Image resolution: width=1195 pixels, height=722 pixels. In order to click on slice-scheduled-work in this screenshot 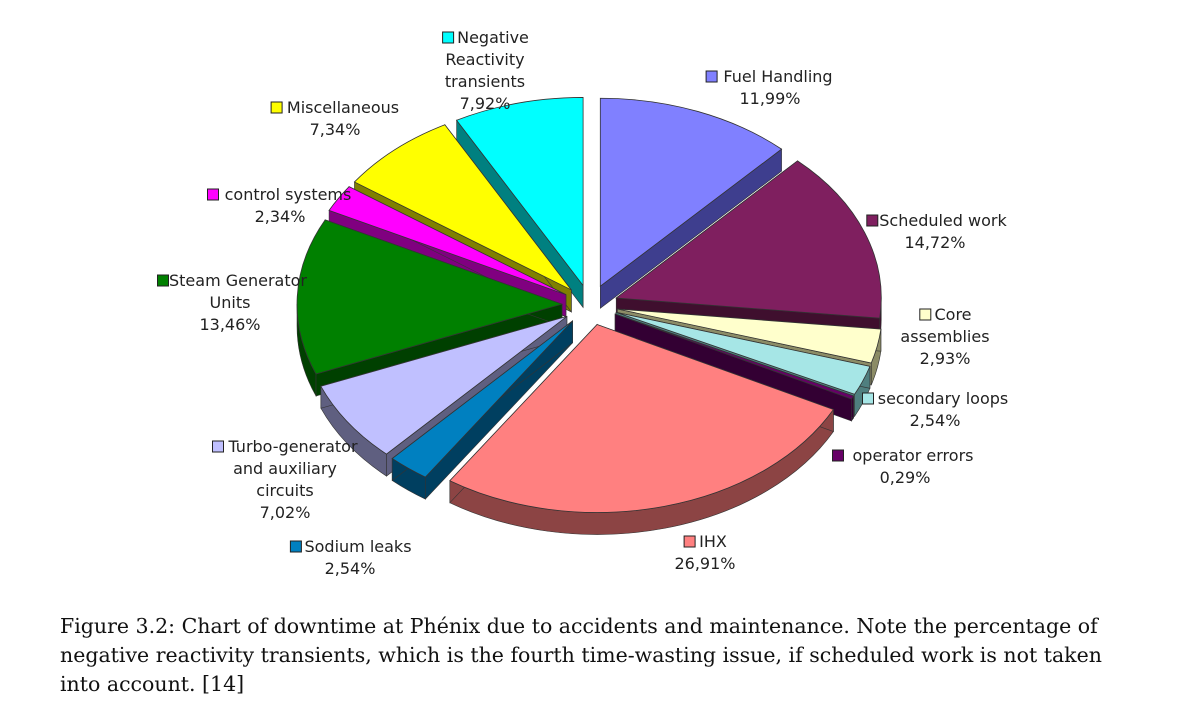, I will do `click(748, 239)`.